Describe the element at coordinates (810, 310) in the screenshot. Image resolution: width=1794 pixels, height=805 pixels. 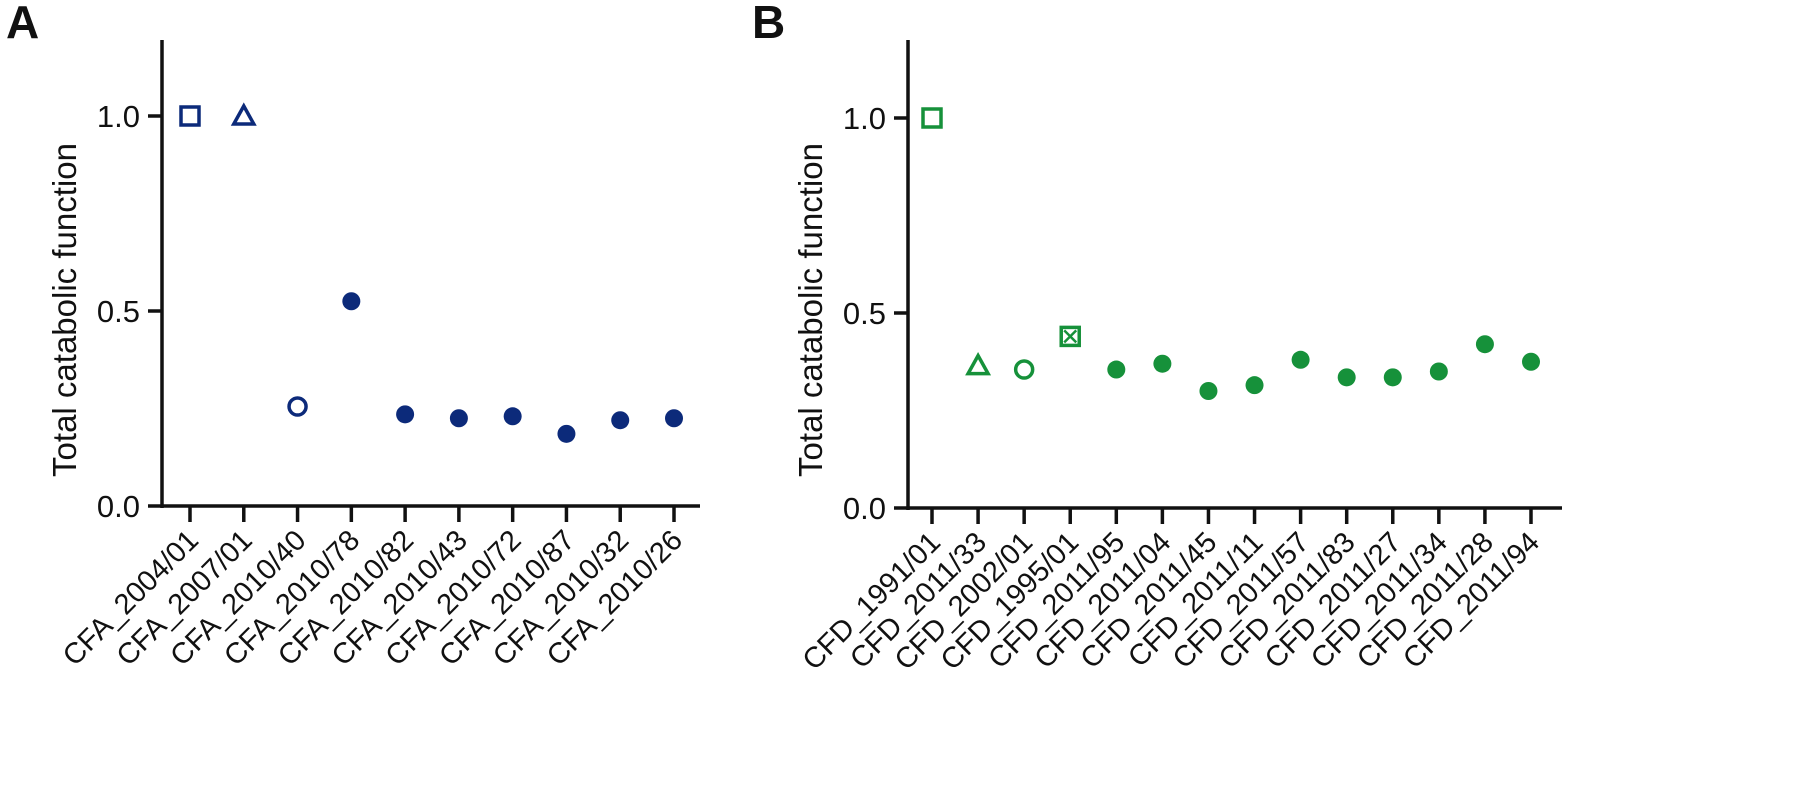
I see `panel-b-y-axis-label: Total catabolic function` at that location.